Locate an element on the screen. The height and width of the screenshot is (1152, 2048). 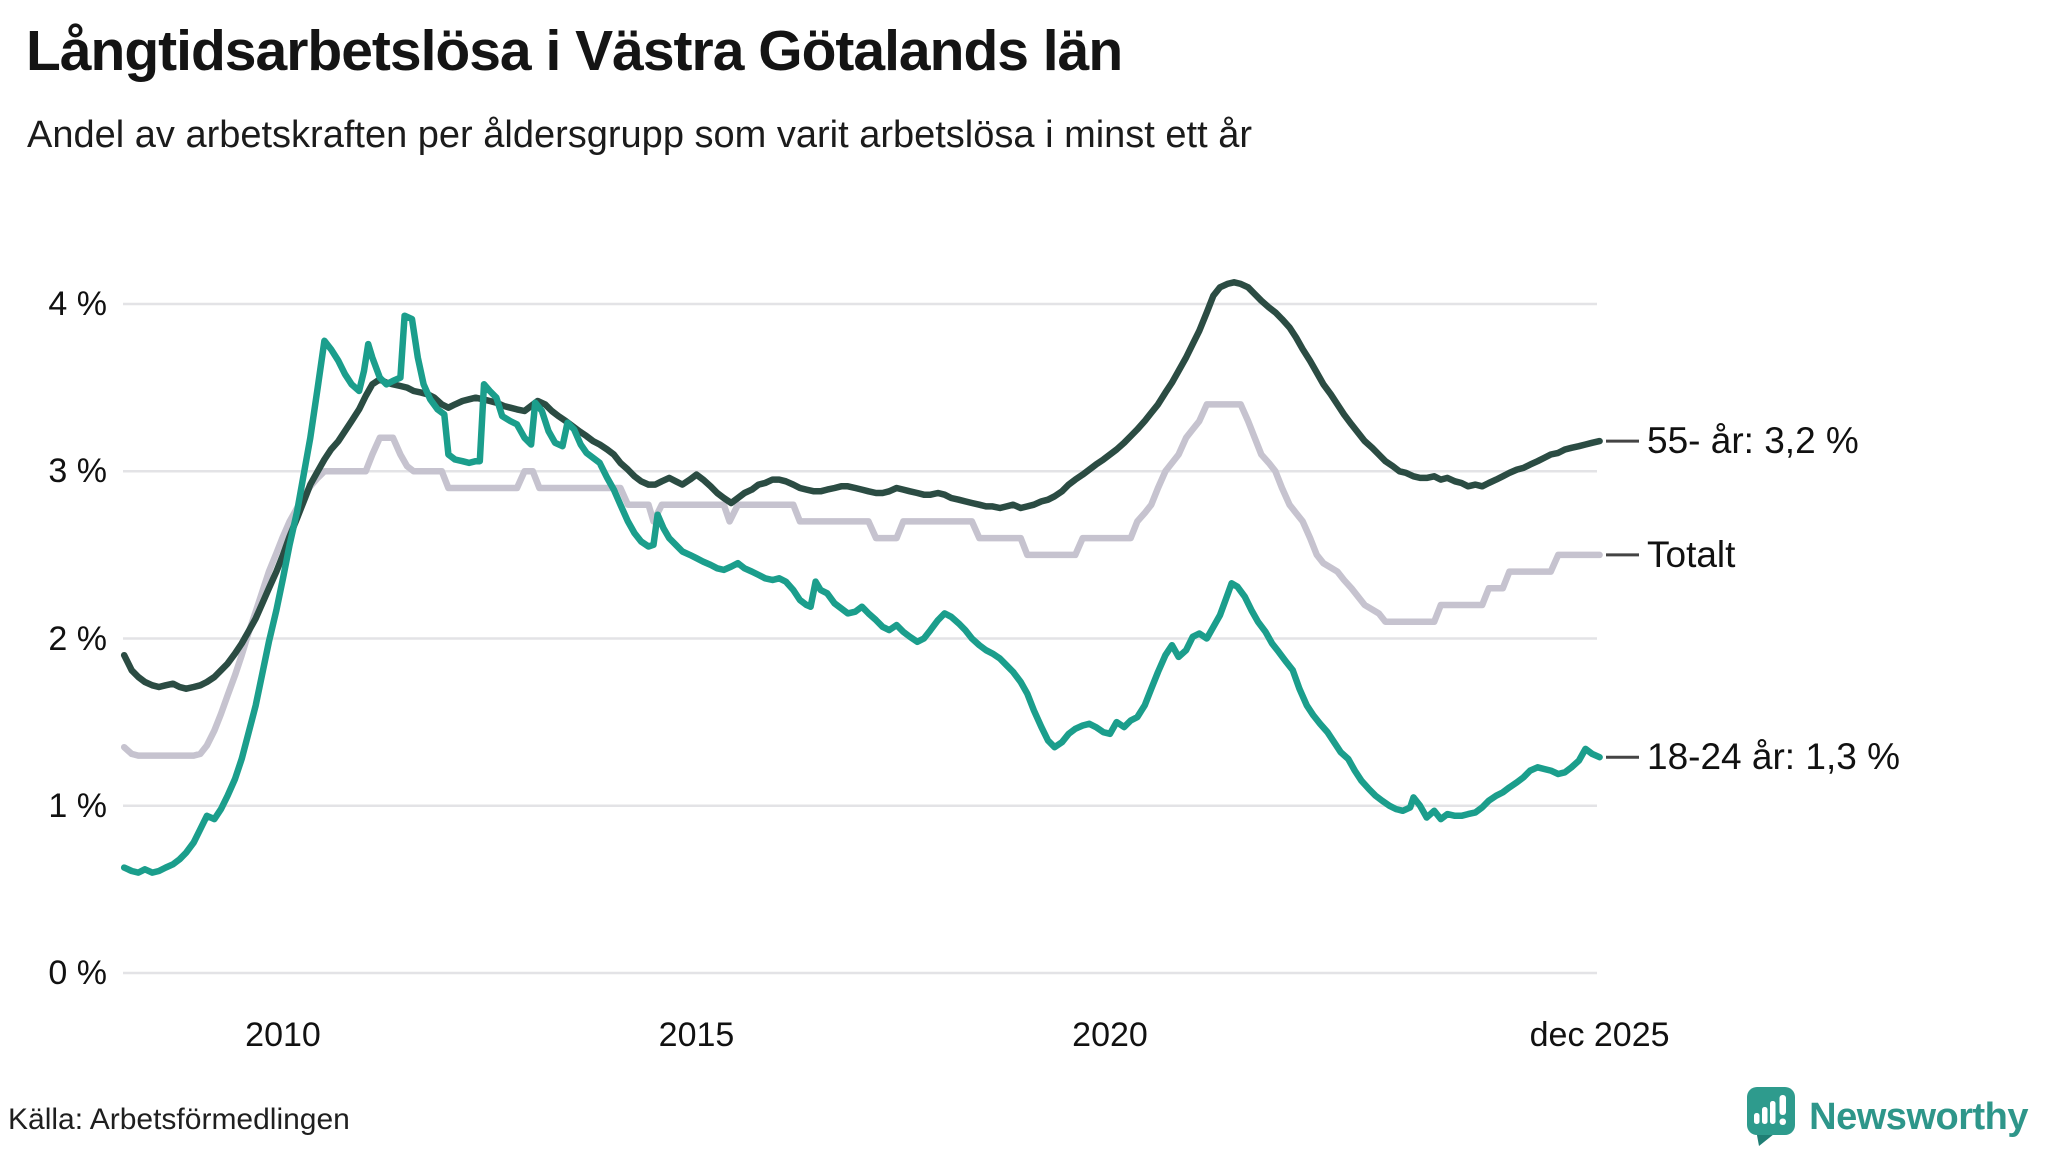
x-tick-label-2020: 2020 is located at coordinates (1110, 1035).